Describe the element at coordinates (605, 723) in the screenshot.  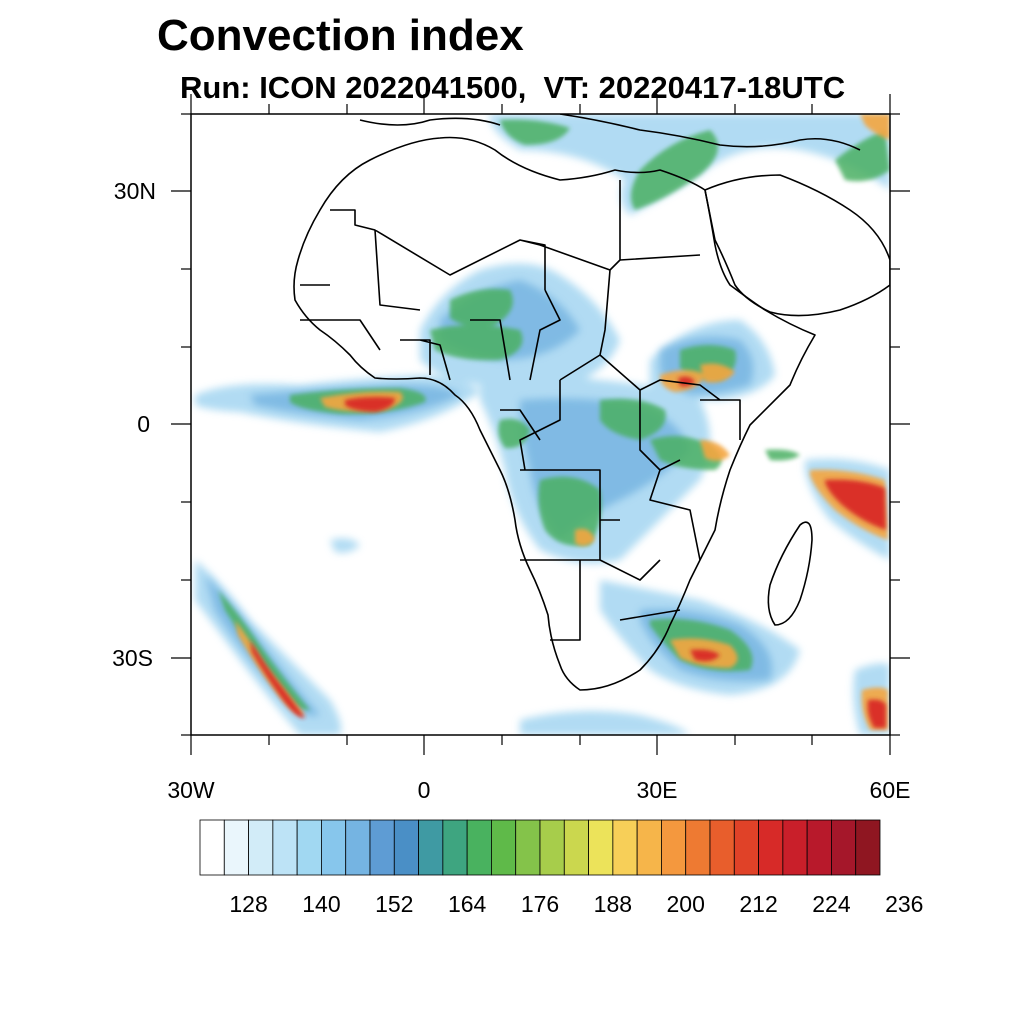
I see `region-southern-ocean` at that location.